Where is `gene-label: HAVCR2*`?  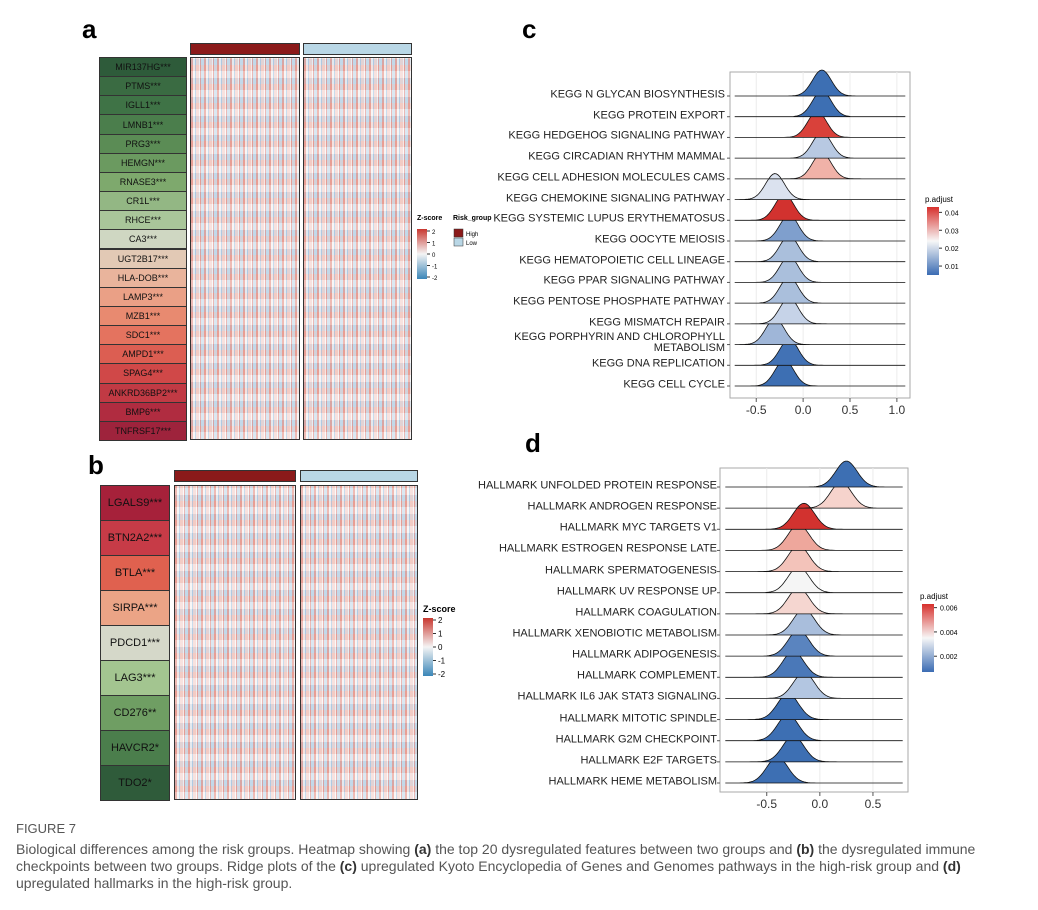
gene-label: HAVCR2* is located at coordinates (135, 748).